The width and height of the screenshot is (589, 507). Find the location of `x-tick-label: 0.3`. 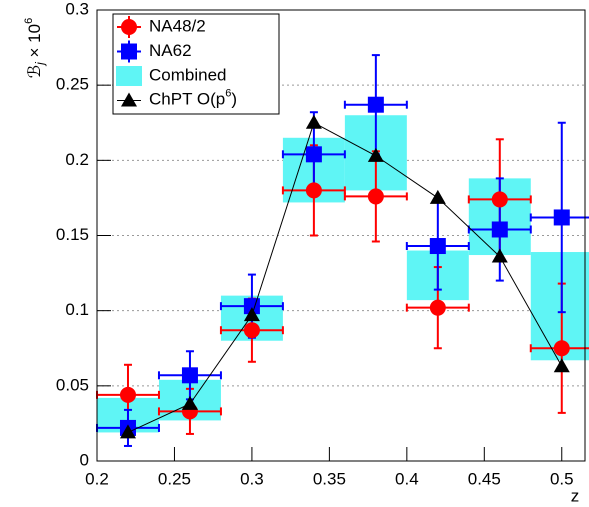

x-tick-label: 0.3 is located at coordinates (252, 478).